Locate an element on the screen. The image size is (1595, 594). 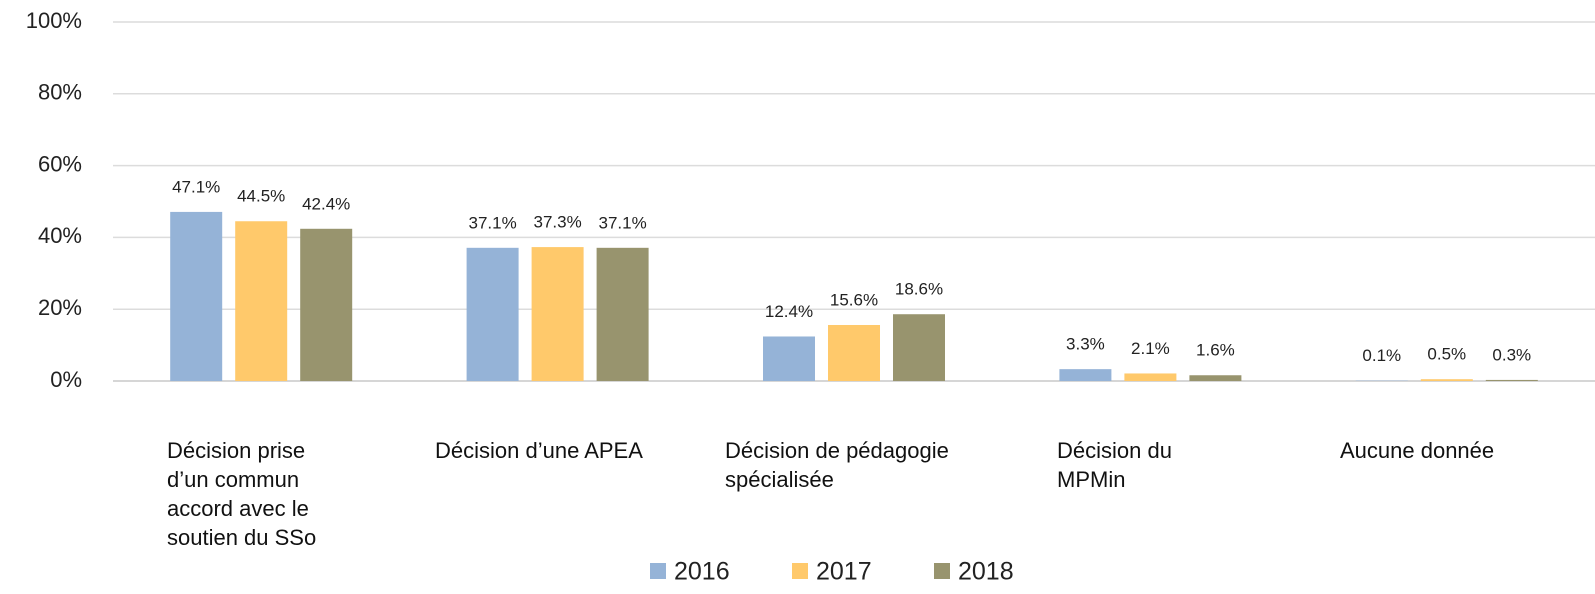
value-label: 0.3% is located at coordinates (1511, 354).